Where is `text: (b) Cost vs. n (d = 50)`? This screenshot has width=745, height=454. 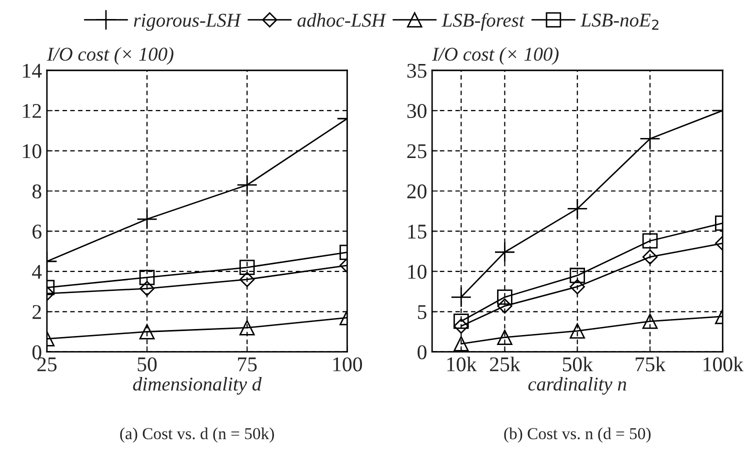 text: (b) Cost vs. n (d = 50) is located at coordinates (577, 435).